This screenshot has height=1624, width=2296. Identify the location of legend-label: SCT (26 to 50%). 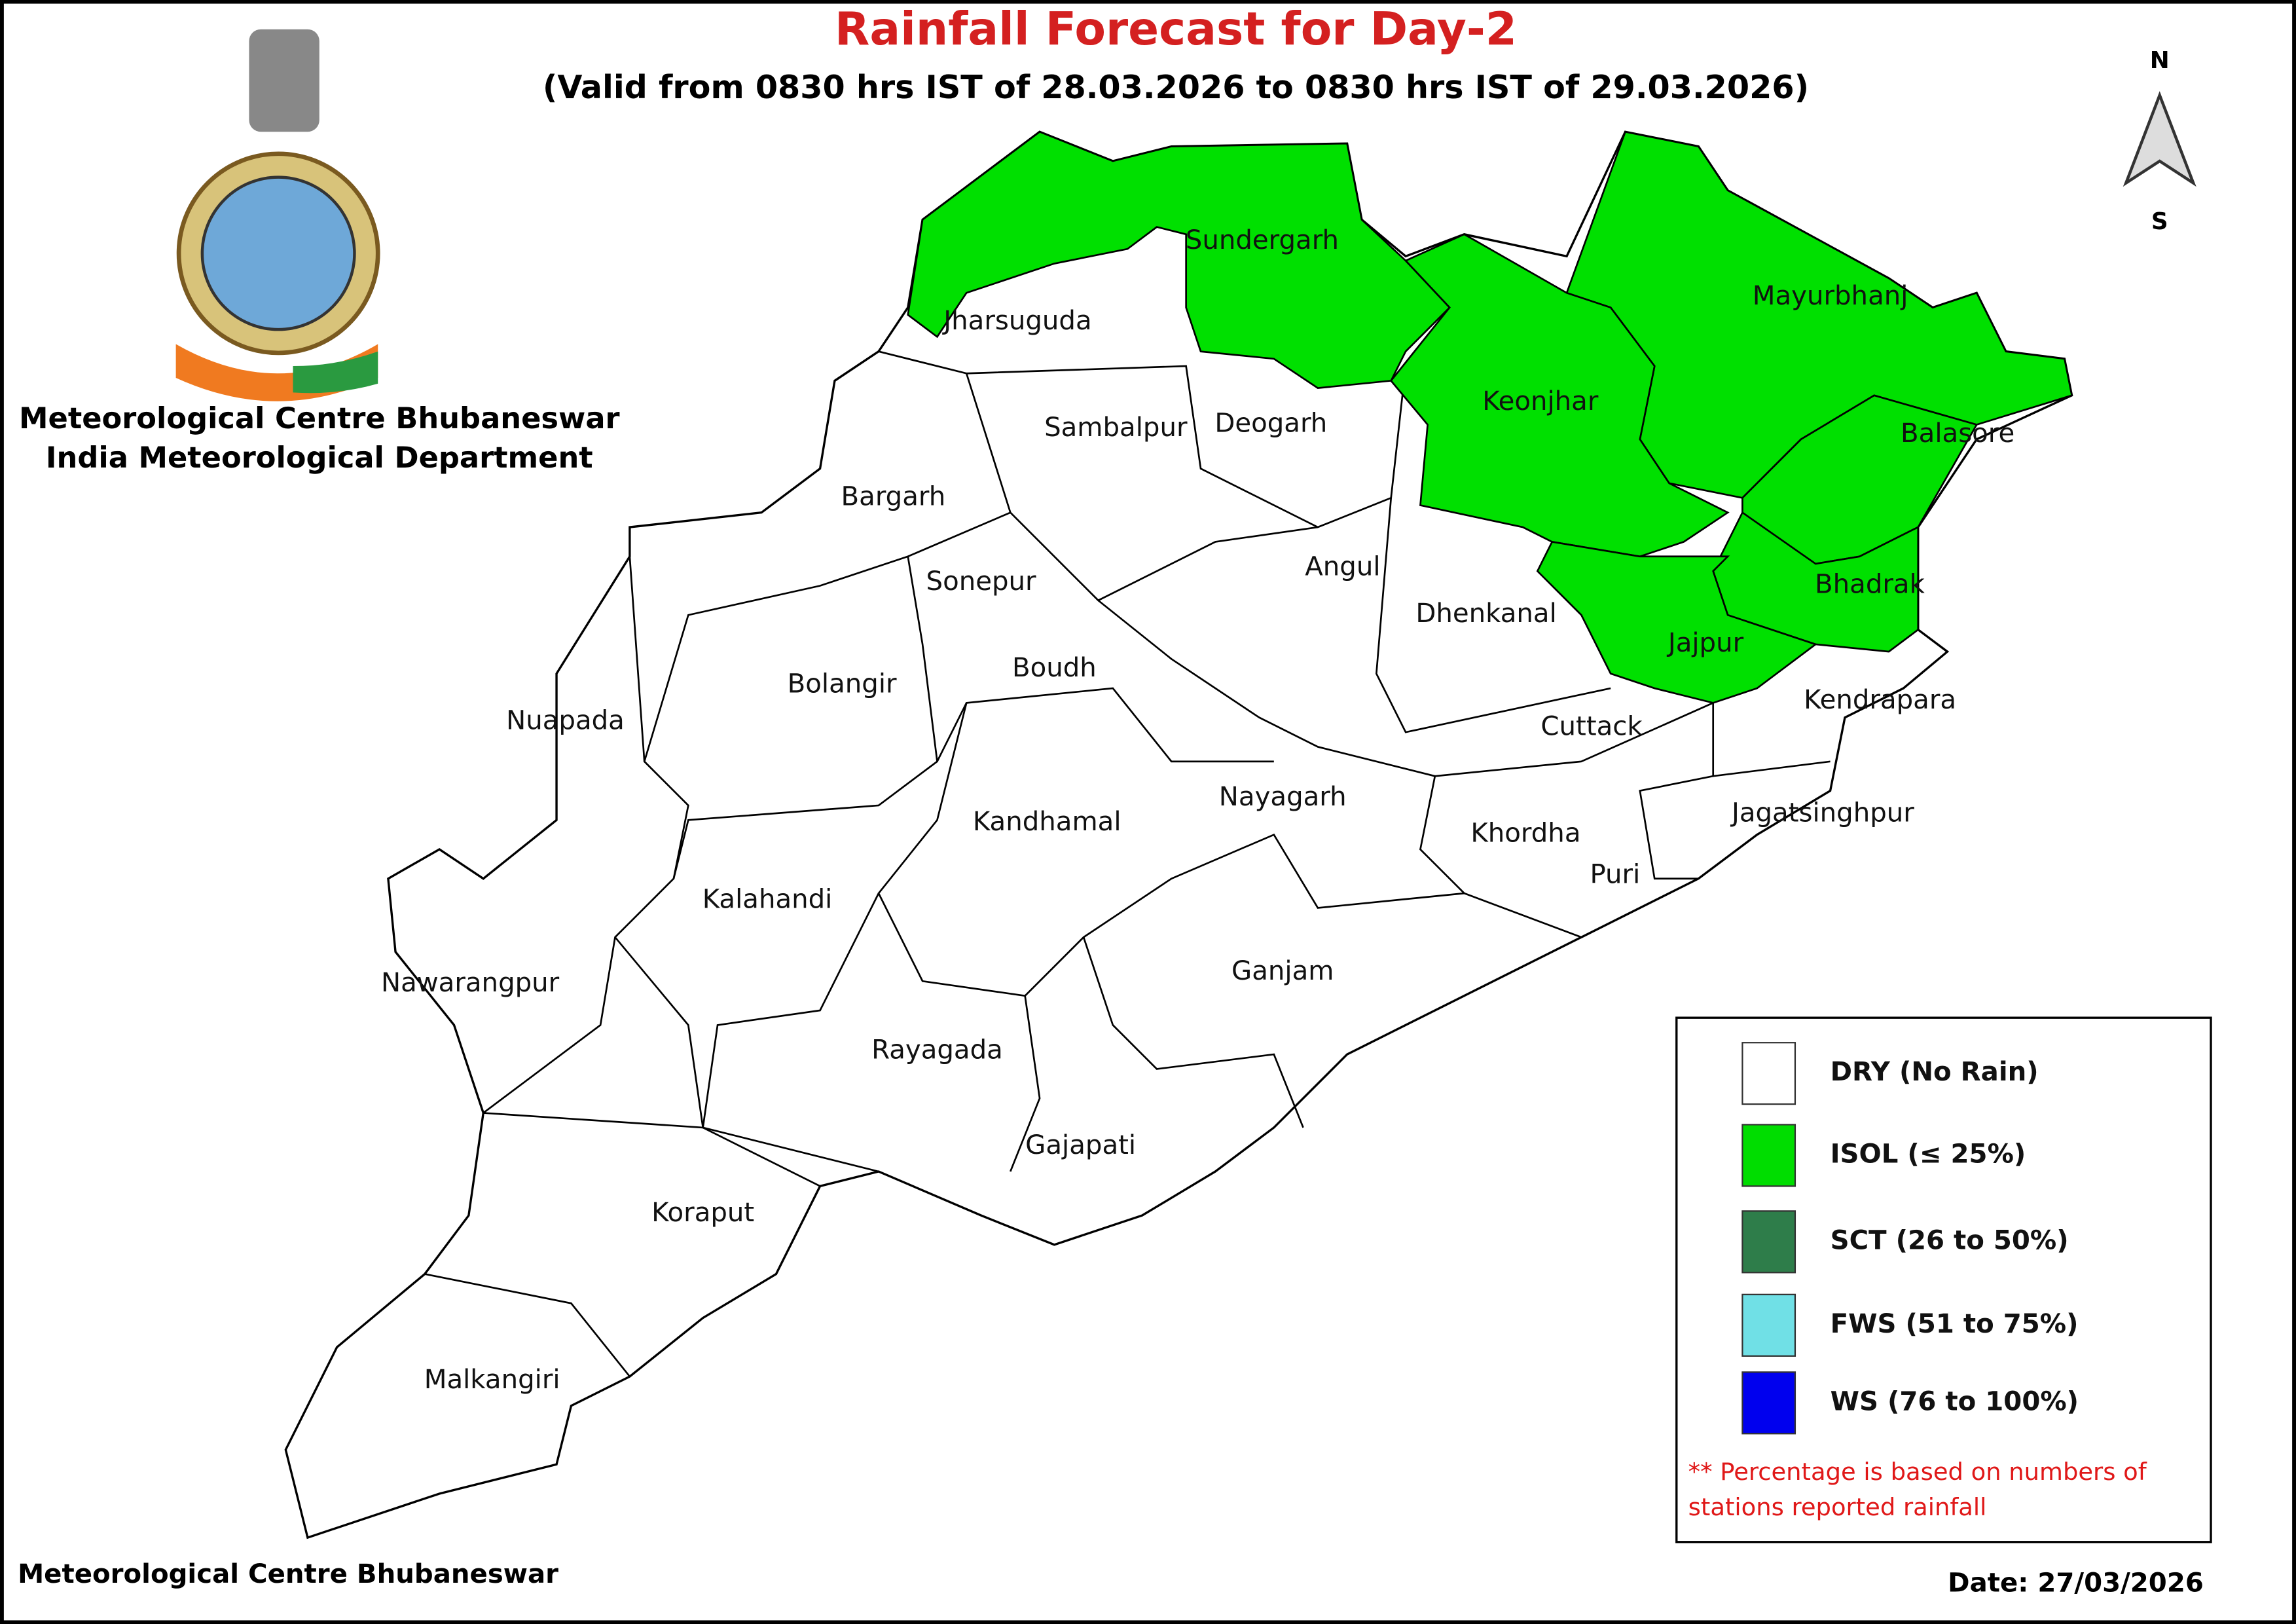
(1950, 1240).